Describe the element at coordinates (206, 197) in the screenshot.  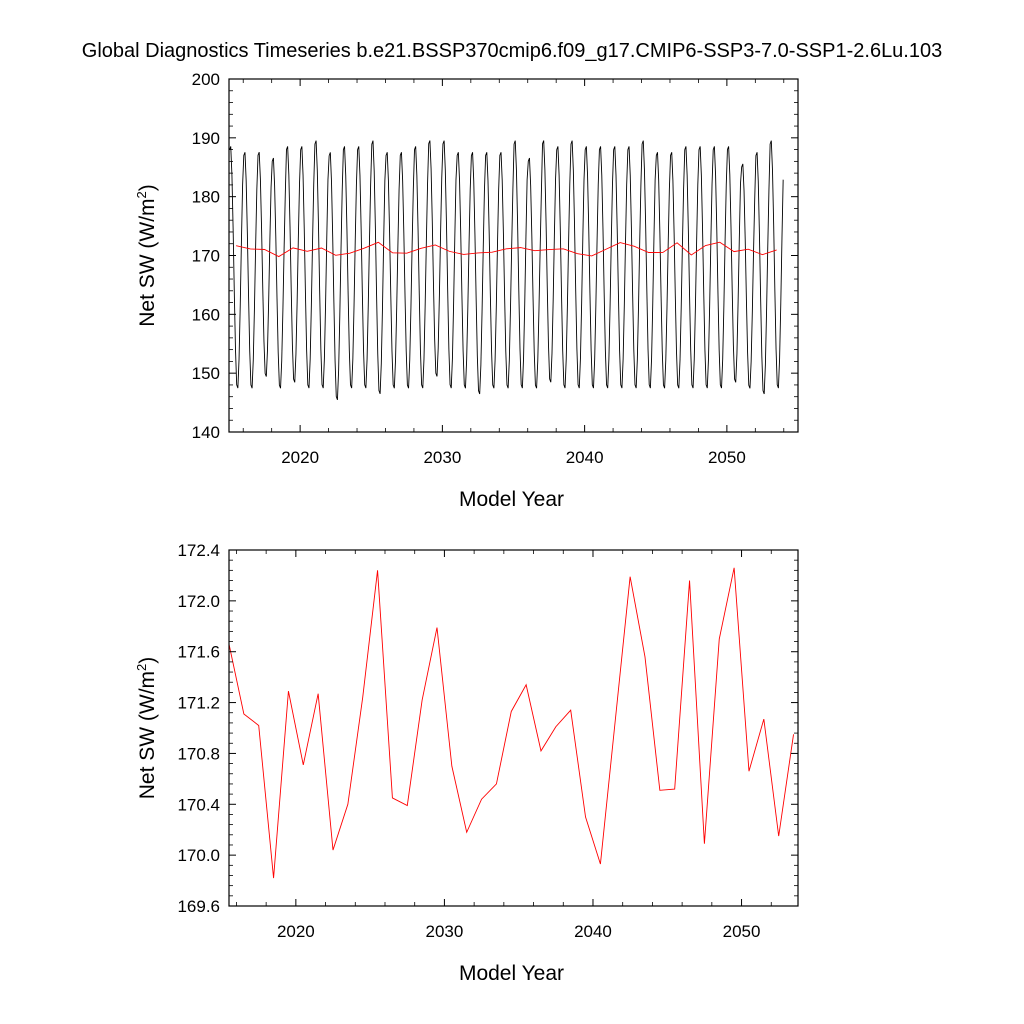
I see `y-tick-label: 180` at that location.